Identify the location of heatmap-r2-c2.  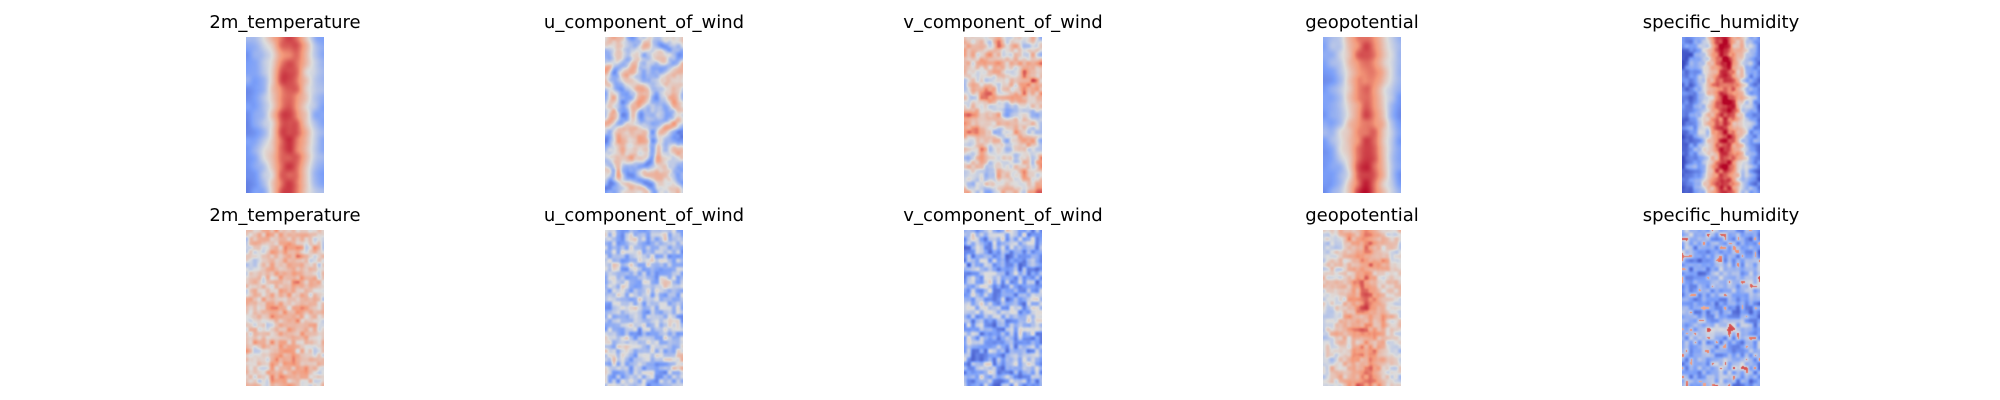
(644, 308).